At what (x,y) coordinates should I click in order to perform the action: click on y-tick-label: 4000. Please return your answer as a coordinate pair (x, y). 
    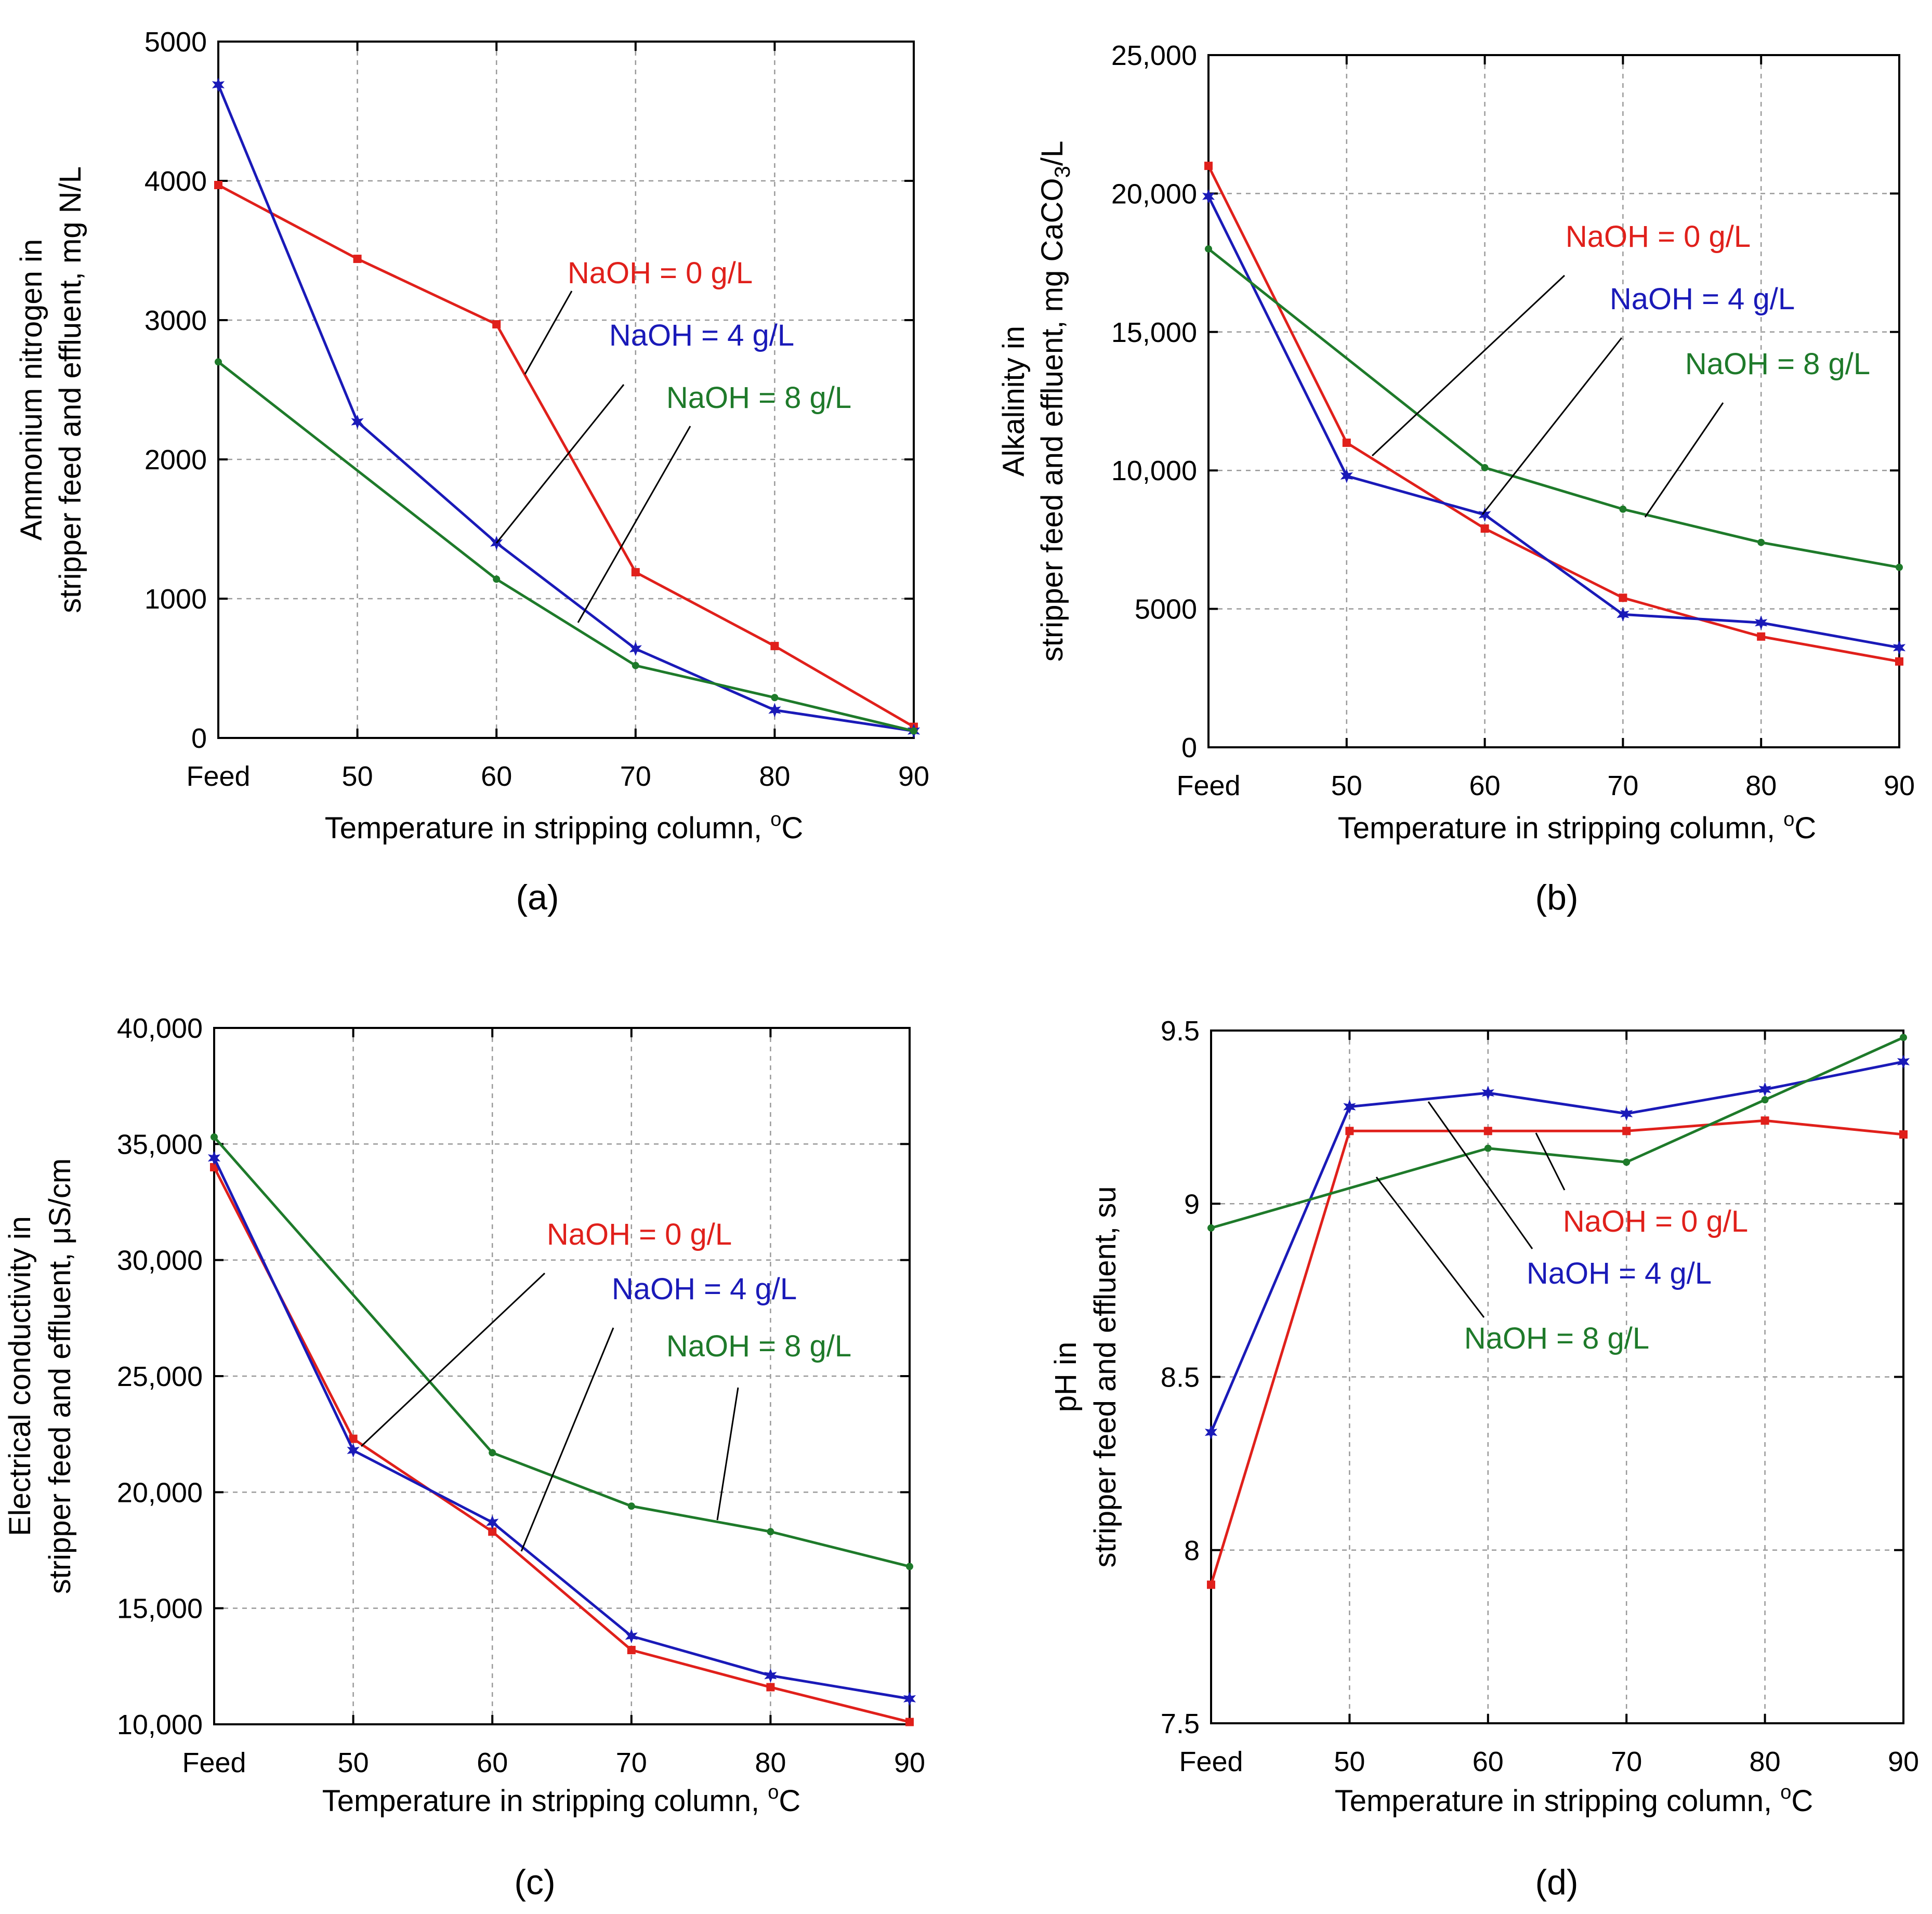
    Looking at the image, I should click on (175, 181).